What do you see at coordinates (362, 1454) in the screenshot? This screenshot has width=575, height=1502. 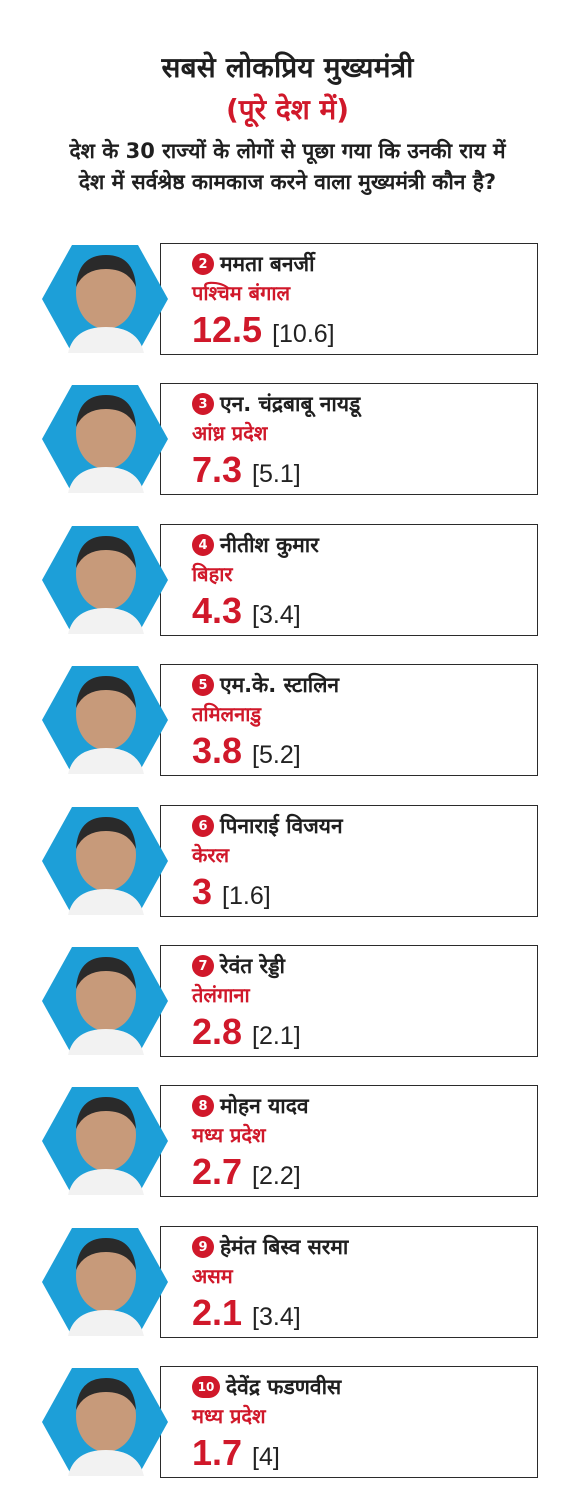 I see `score-line: 1.7 [4]` at bounding box center [362, 1454].